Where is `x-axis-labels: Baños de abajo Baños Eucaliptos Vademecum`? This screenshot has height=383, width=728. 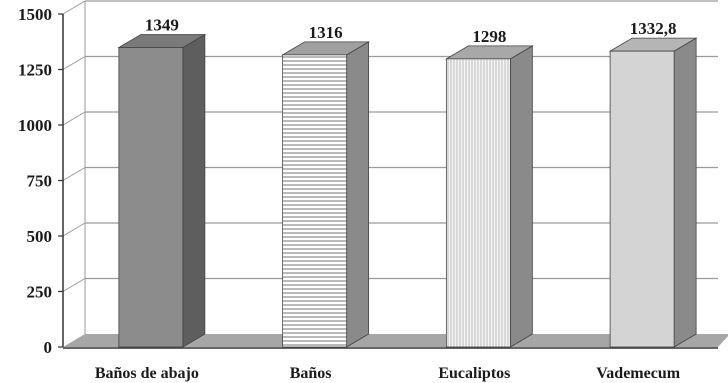 x-axis-labels: Baños de abajo Baños Eucaliptos Vademecum is located at coordinates (388, 373).